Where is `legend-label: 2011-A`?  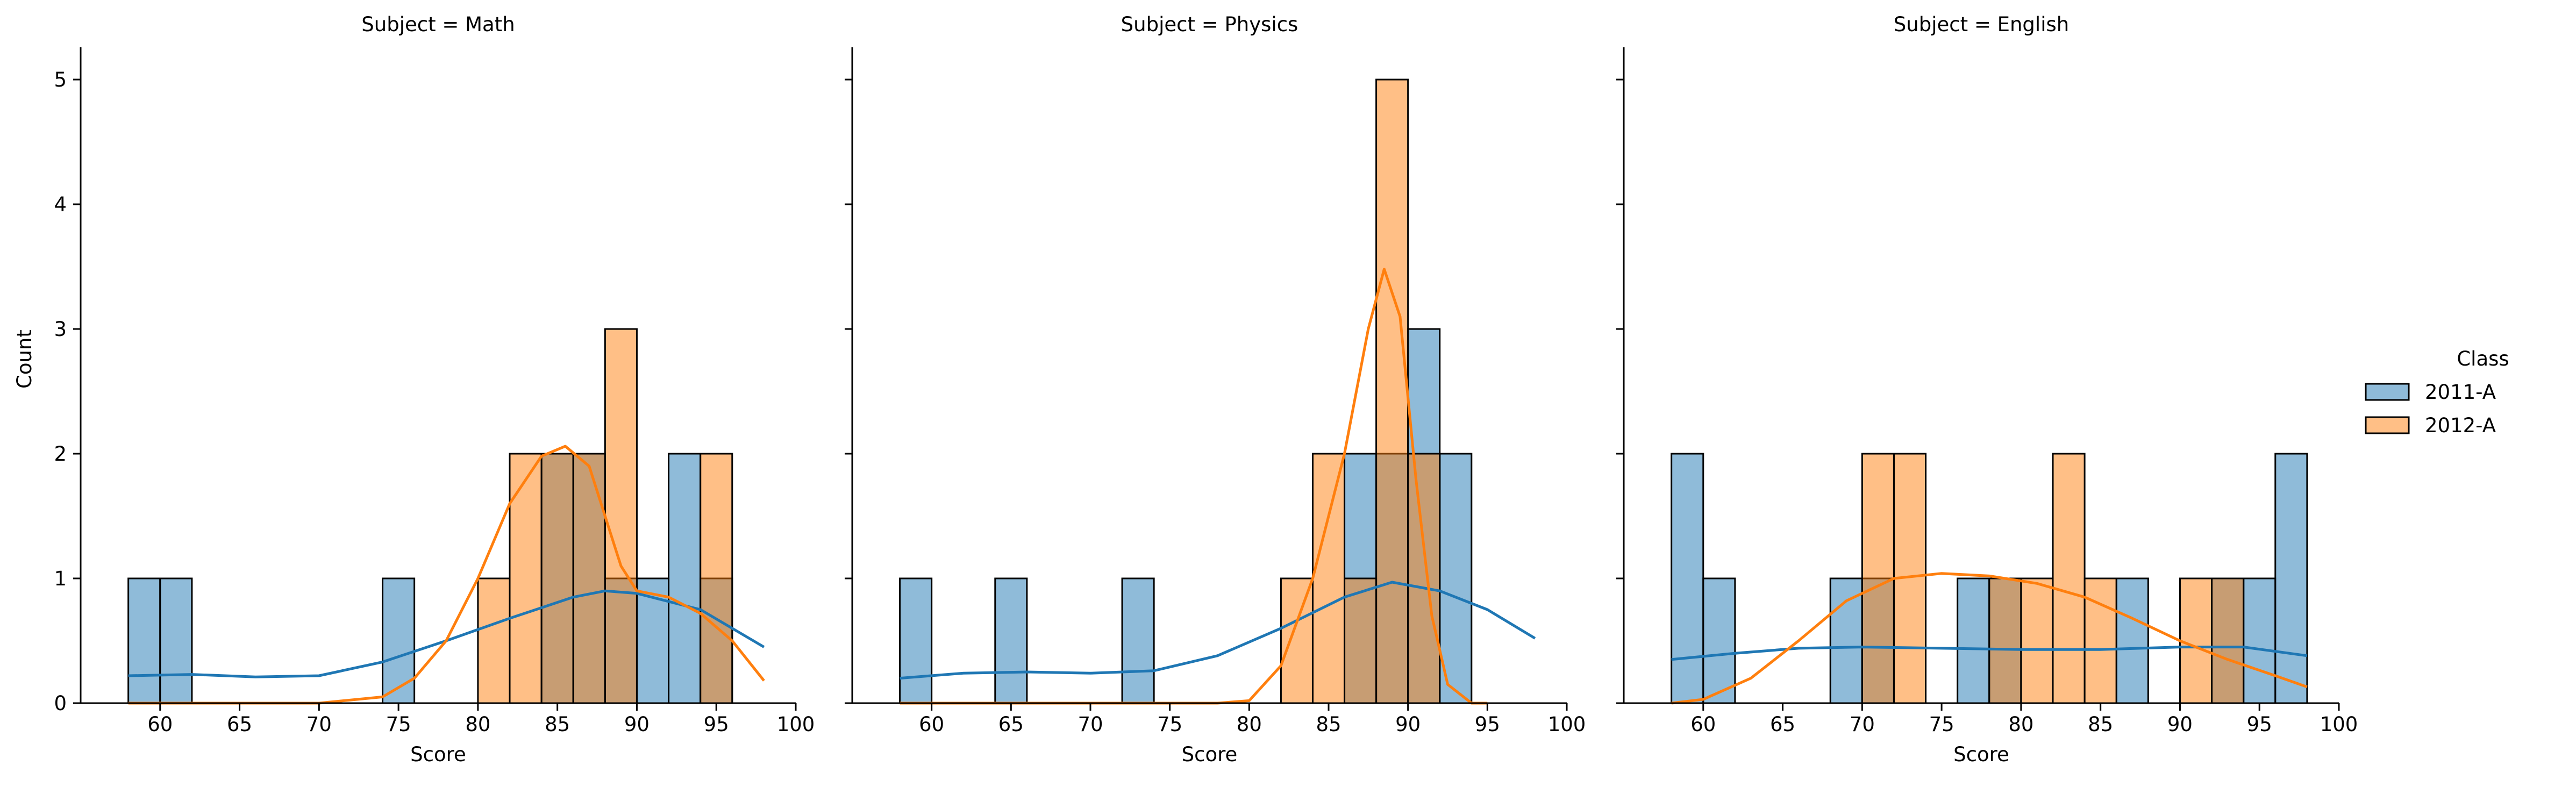
legend-label: 2011-A is located at coordinates (2460, 393).